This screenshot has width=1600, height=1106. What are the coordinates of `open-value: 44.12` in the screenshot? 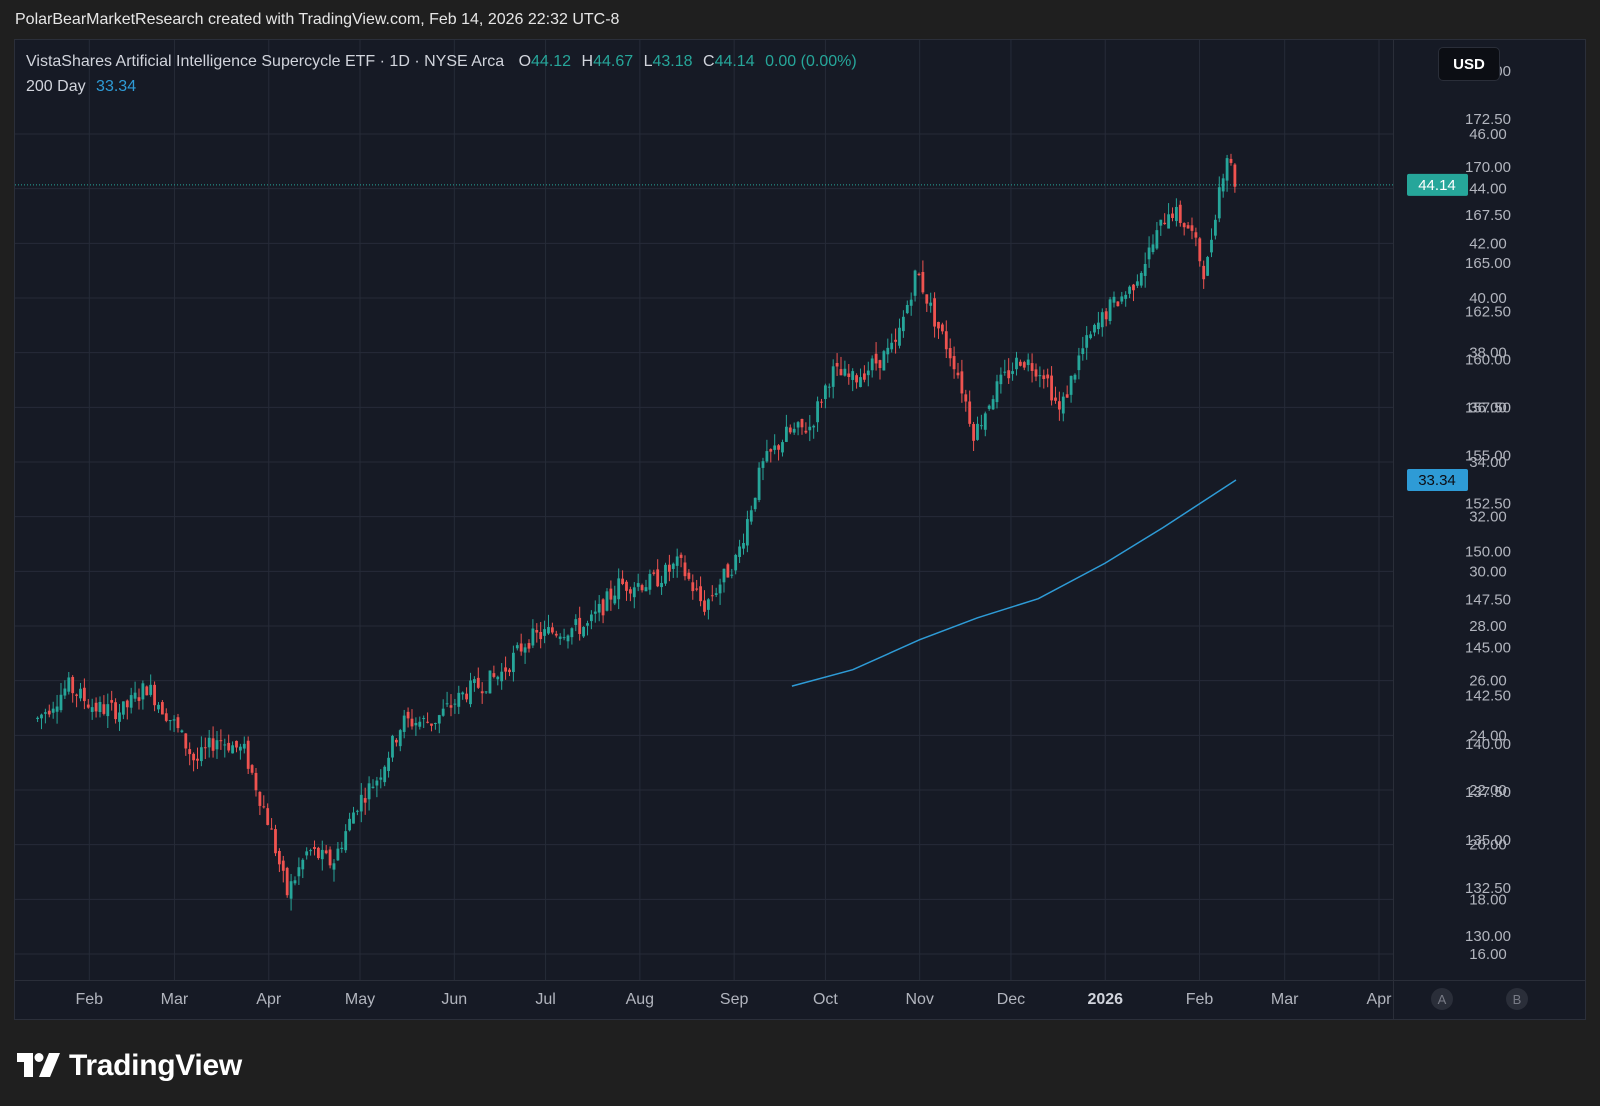 It's located at (551, 61).